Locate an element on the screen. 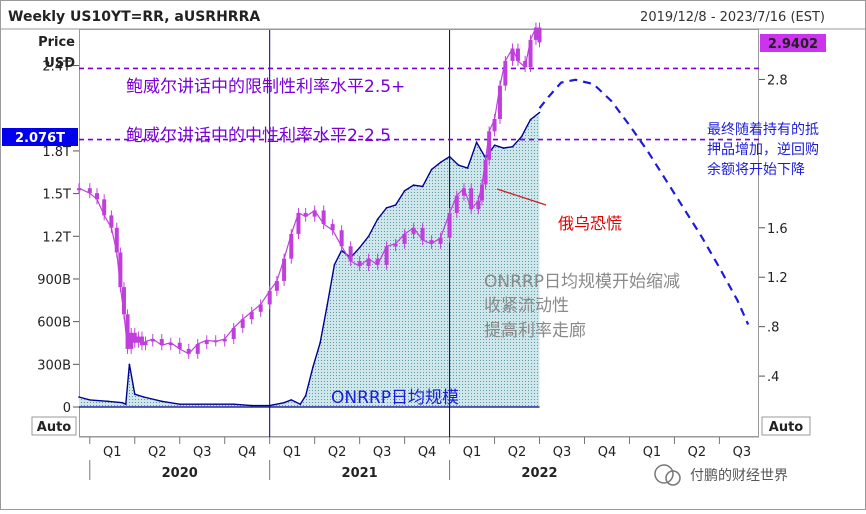 This screenshot has width=866, height=514. left-tick-label: 1.5T is located at coordinates (56, 195).